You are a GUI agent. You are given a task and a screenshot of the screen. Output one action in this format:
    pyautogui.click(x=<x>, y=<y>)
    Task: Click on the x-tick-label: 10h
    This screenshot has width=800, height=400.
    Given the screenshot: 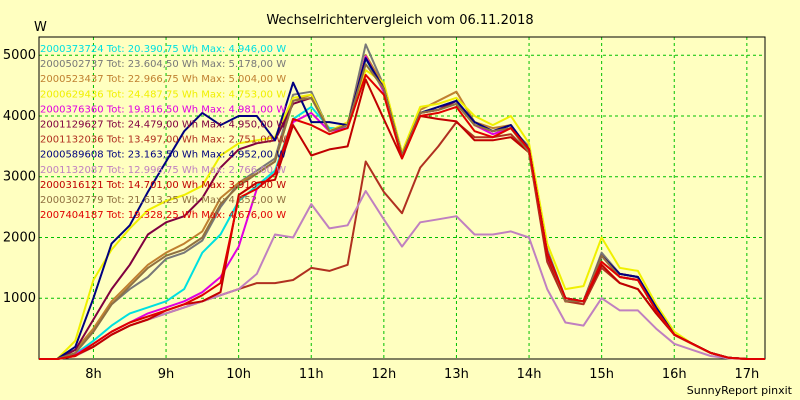 What is the action you would take?
    pyautogui.click(x=238, y=374)
    